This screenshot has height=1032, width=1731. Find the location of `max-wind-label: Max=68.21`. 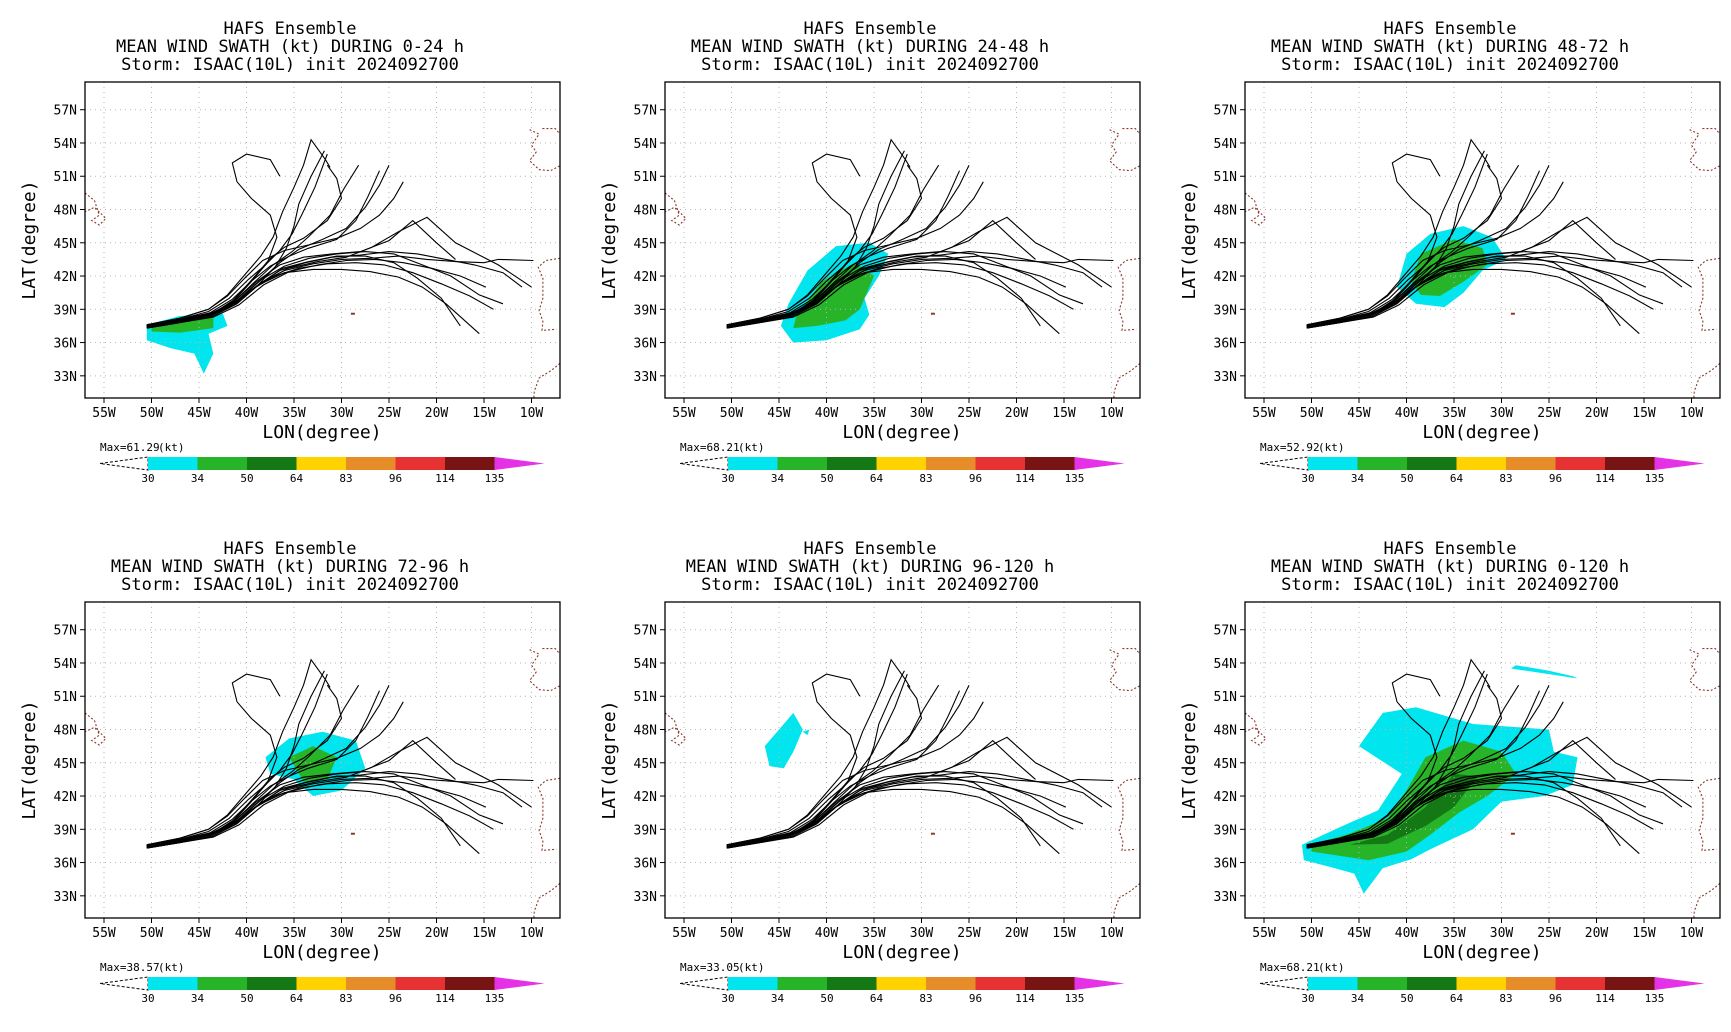

max-wind-label: Max=68.21 is located at coordinates (1290, 967).